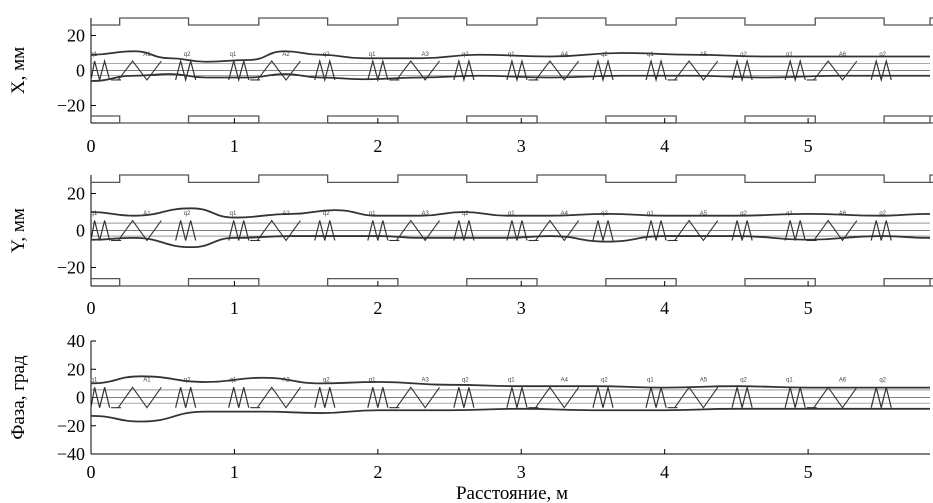  What do you see at coordinates (18, 70) in the screenshot?
I see `y-axis-label: X, мм` at bounding box center [18, 70].